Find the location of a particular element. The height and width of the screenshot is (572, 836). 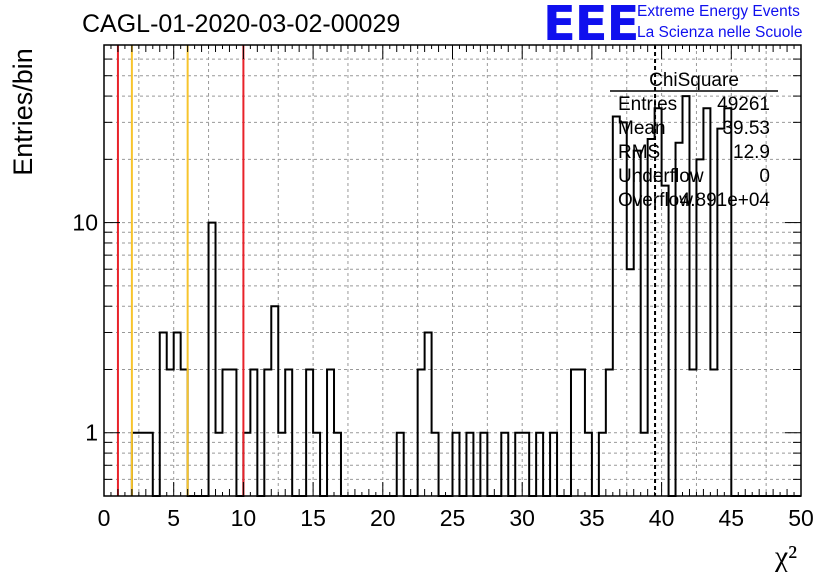

x-tick-label: 25 is located at coordinates (453, 518).